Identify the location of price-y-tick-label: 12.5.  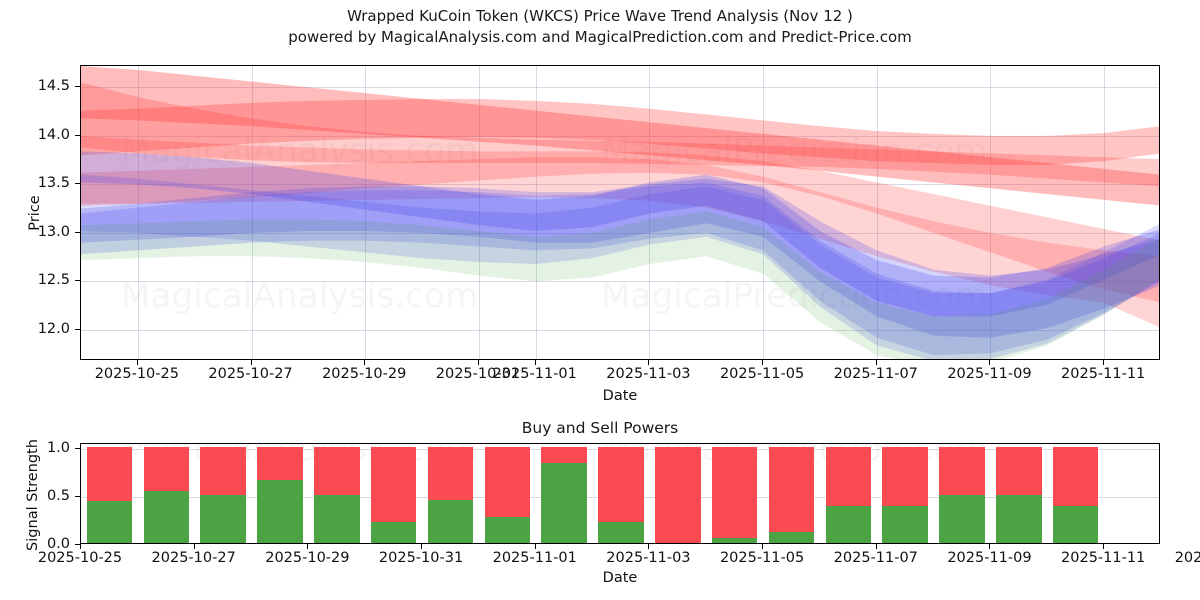
(53, 280).